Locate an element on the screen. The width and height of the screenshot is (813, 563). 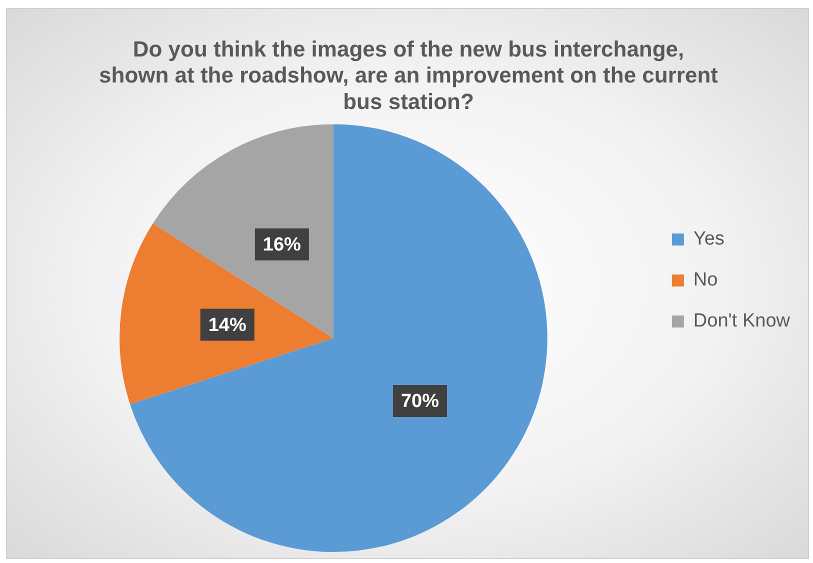
legend-label: Don't Know is located at coordinates (741, 321).